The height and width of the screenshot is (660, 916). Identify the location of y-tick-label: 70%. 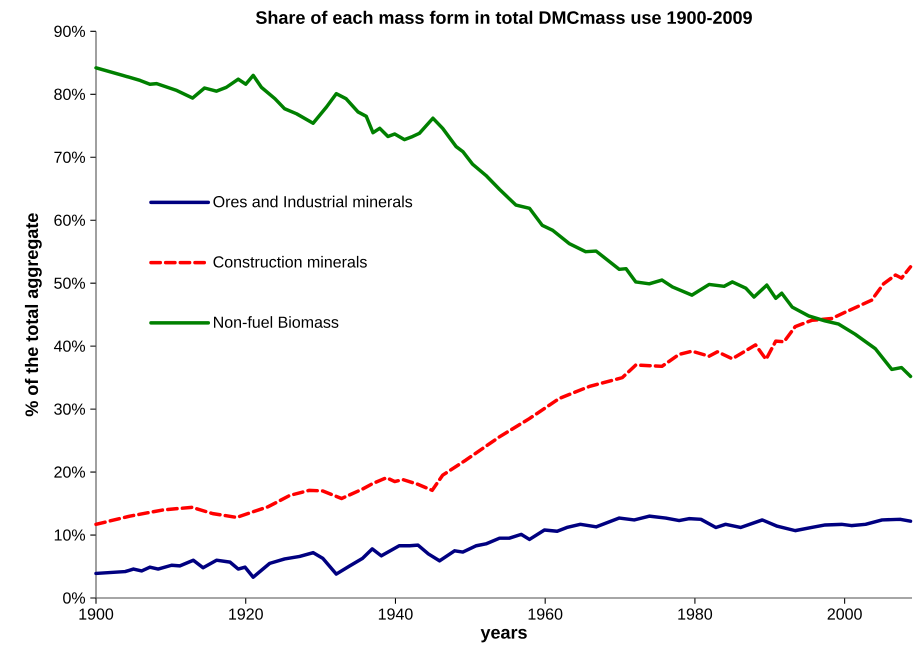
(70, 157).